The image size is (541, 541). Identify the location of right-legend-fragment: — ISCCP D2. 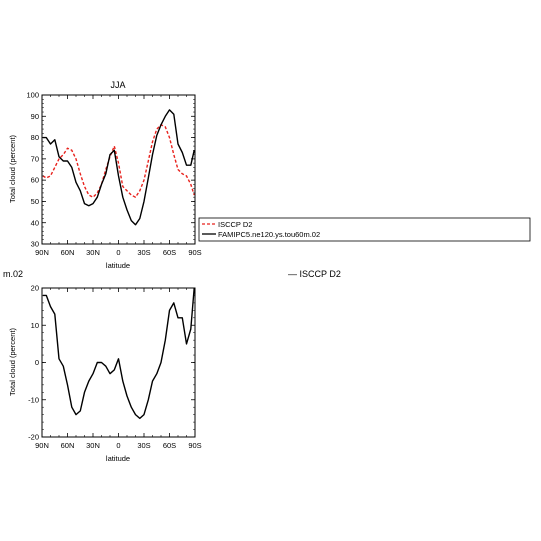
(314, 274).